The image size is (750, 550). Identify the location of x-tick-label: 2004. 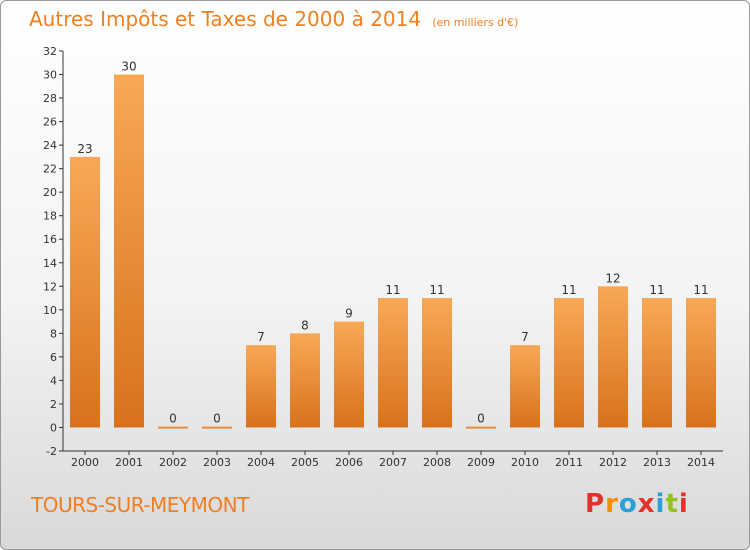
(261, 462).